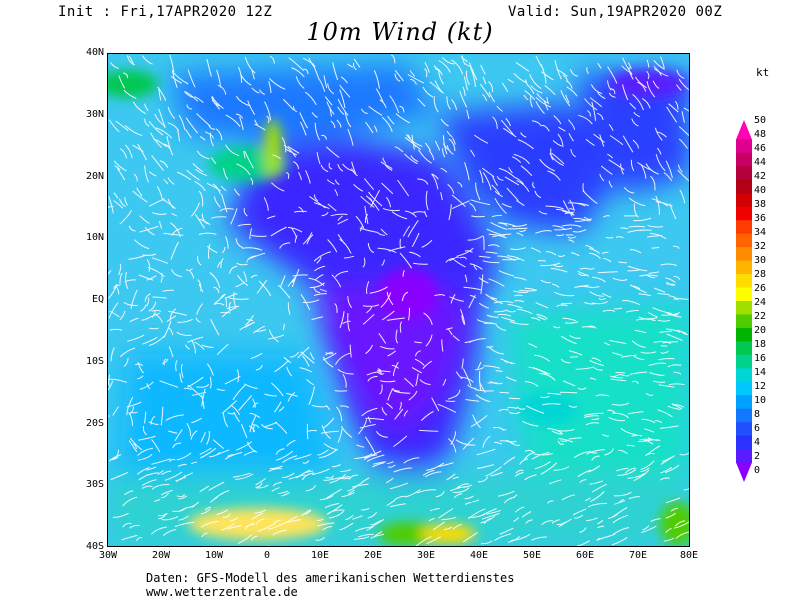 This screenshot has width=800, height=600. What do you see at coordinates (615, 12) in the screenshot?
I see `valid-time: Valid: Sun,19APR2020 00Z` at bounding box center [615, 12].